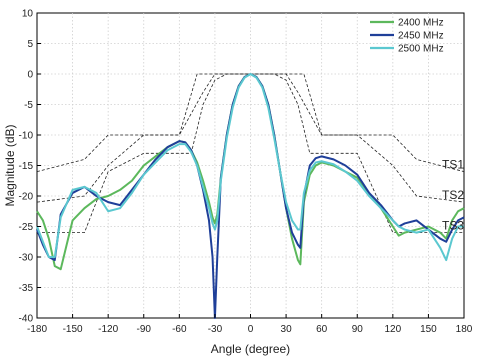 This screenshot has height=358, width=479. I want to click on mask-label-ts2: TS2, so click(453, 195).